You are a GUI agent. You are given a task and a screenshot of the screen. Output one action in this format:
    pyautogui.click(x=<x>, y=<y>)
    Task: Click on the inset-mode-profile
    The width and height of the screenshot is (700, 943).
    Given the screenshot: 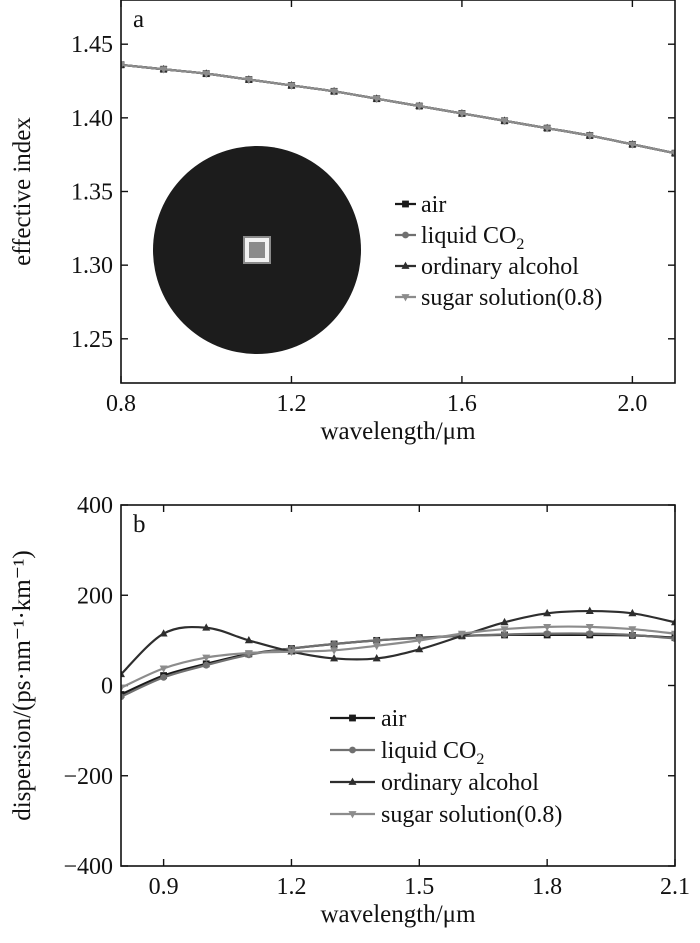 What is the action you would take?
    pyautogui.click(x=257, y=250)
    